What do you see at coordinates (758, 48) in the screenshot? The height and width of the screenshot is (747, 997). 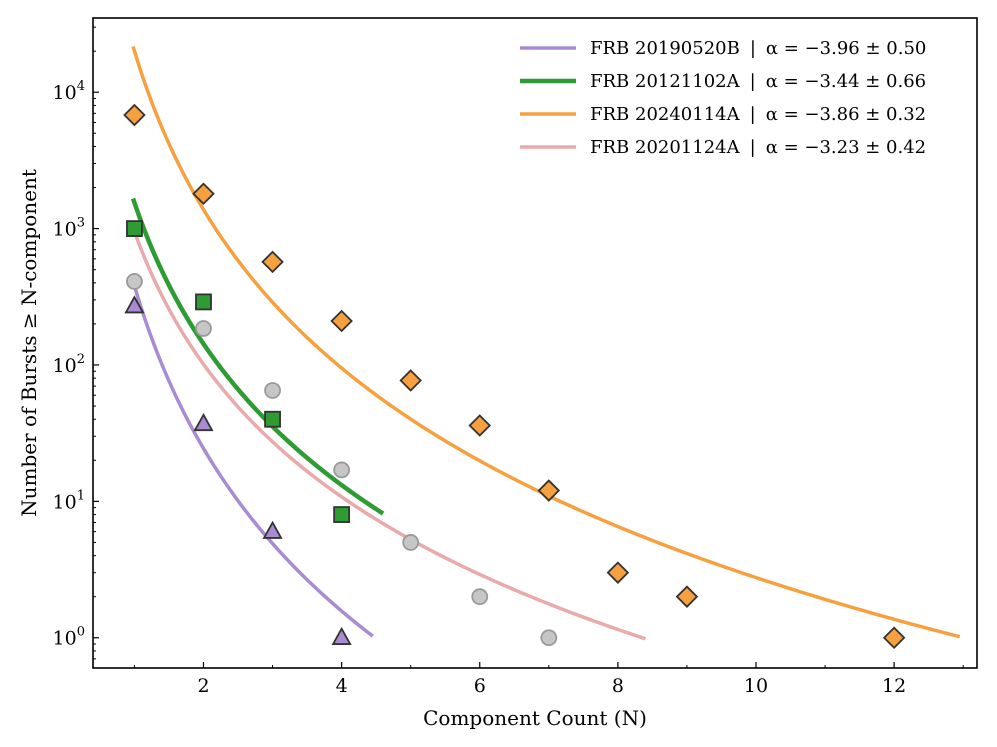 I see `legend-label-frb-20190520b: FRB 20190520B | α = −3.96 ± 0.50` at bounding box center [758, 48].